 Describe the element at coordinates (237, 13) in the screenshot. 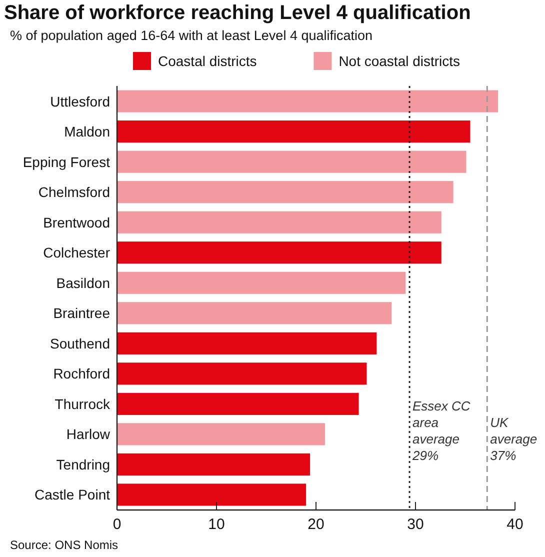

I see `chart-title: Share of workforce reaching Level 4 qualification` at that location.